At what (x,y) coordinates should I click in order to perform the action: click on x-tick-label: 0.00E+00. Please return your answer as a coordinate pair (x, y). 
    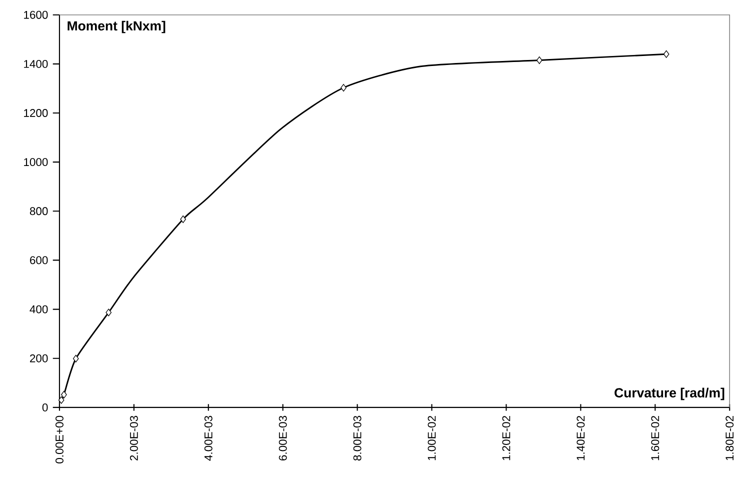
    Looking at the image, I should click on (60, 440).